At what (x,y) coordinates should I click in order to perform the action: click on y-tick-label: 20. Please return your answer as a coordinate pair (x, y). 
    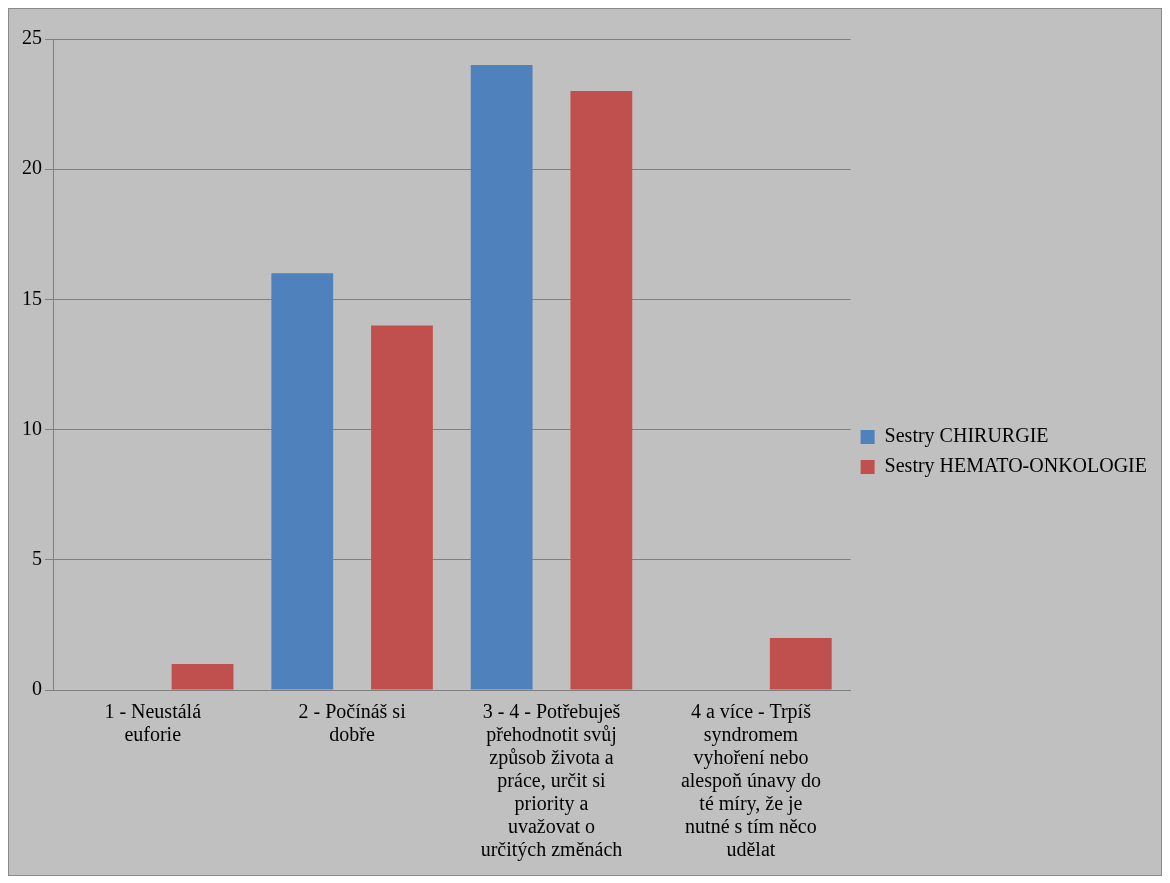
    Looking at the image, I should click on (32, 167).